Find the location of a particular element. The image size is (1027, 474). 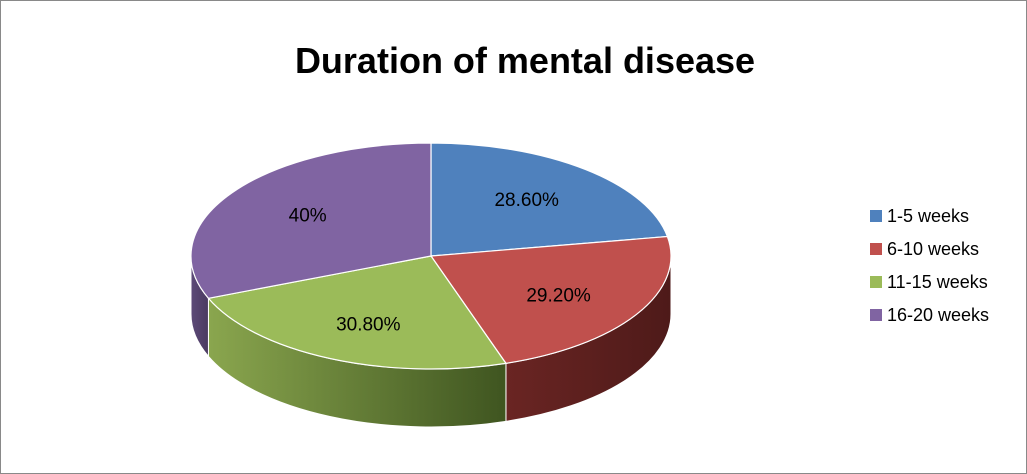

legend-label-6-10-weeks: 6-10 weeks is located at coordinates (933, 249).